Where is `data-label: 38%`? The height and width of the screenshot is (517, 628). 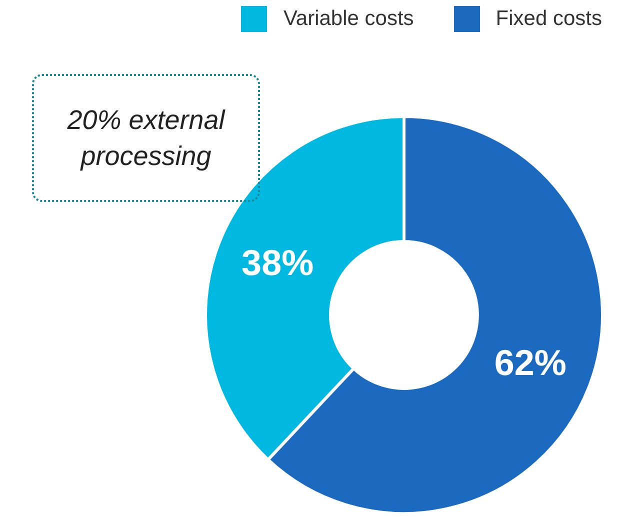
data-label: 38% is located at coordinates (278, 262).